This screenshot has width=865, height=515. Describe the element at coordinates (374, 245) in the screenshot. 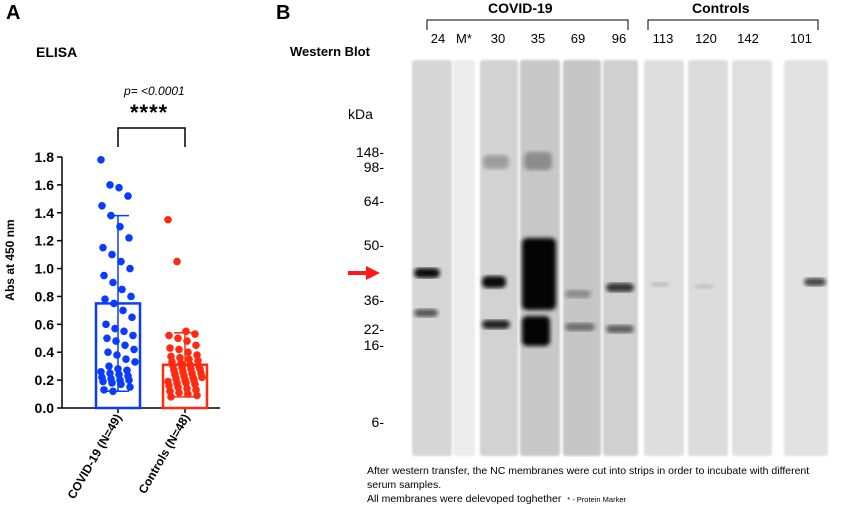

I see `kda-marker-label: 50-` at that location.